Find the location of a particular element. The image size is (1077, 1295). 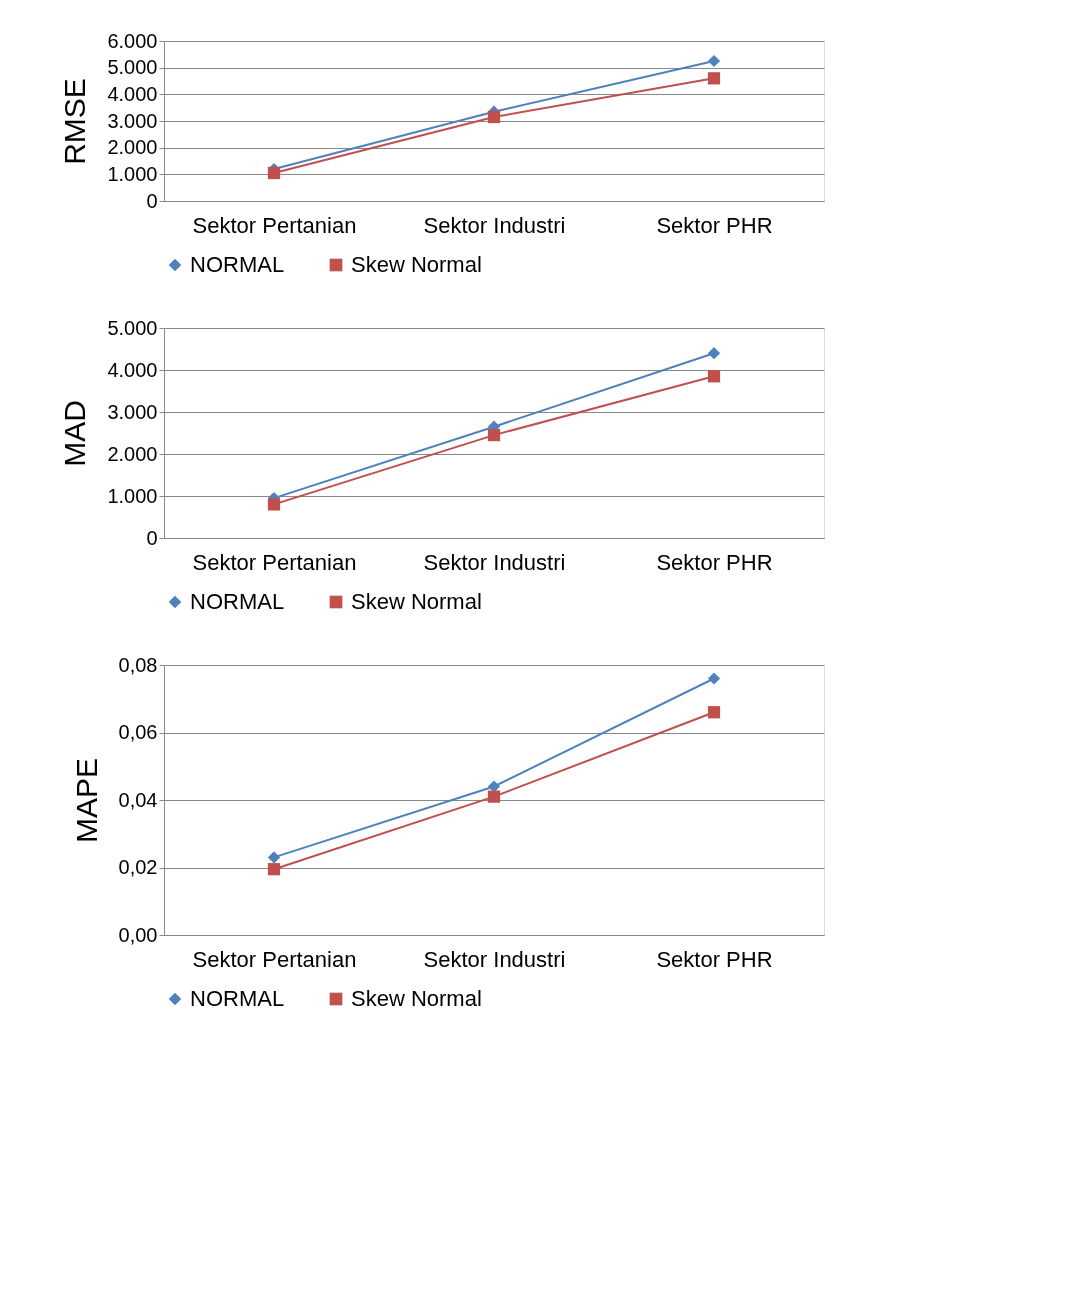

y-tick-label: 0,08 is located at coordinates (138, 664).